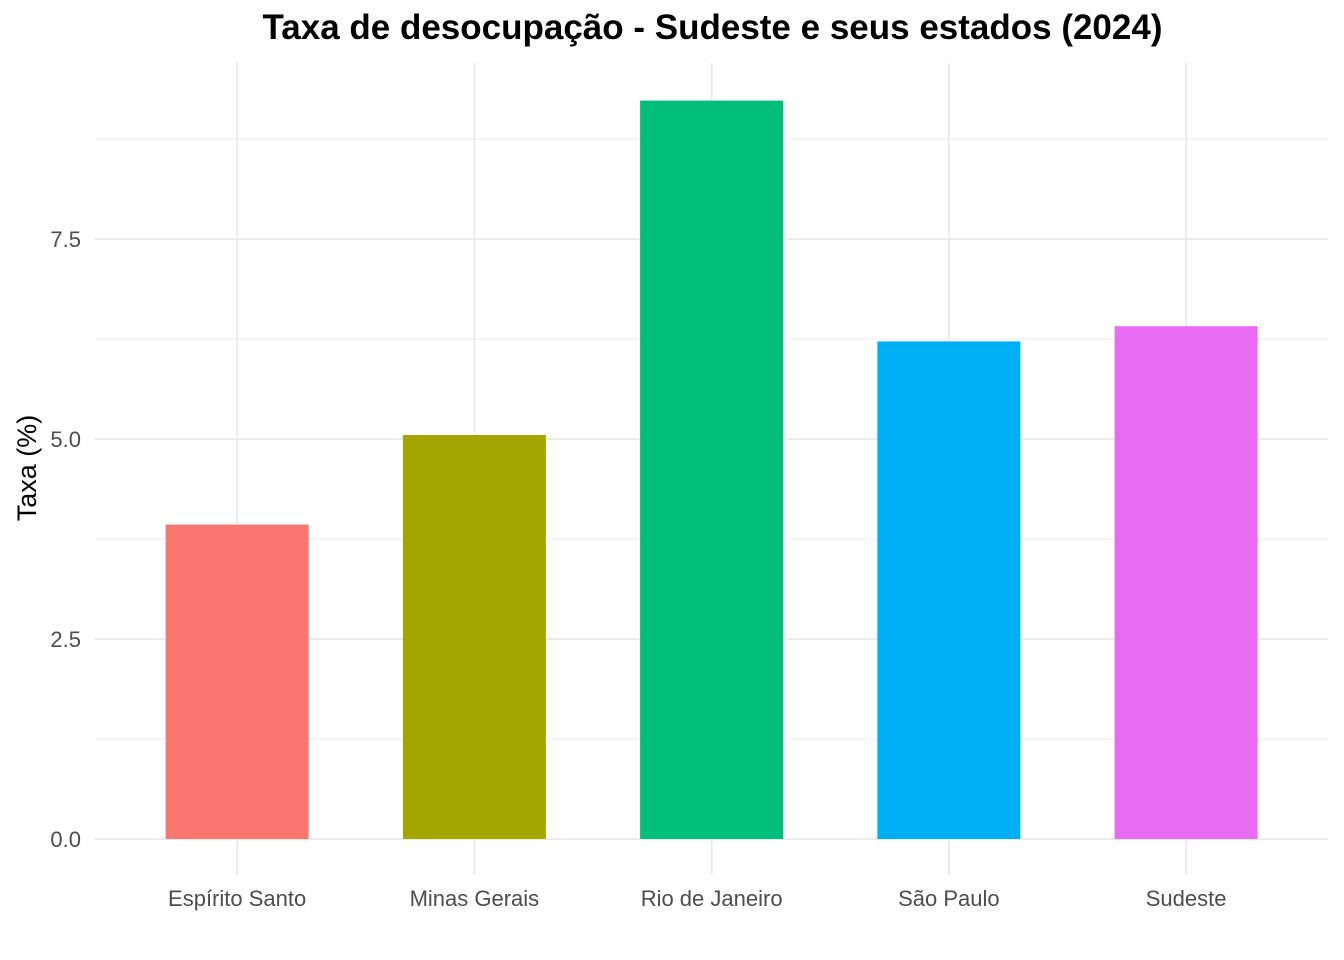  What do you see at coordinates (27, 468) in the screenshot?
I see `y-axis-title: Taxa (%)` at bounding box center [27, 468].